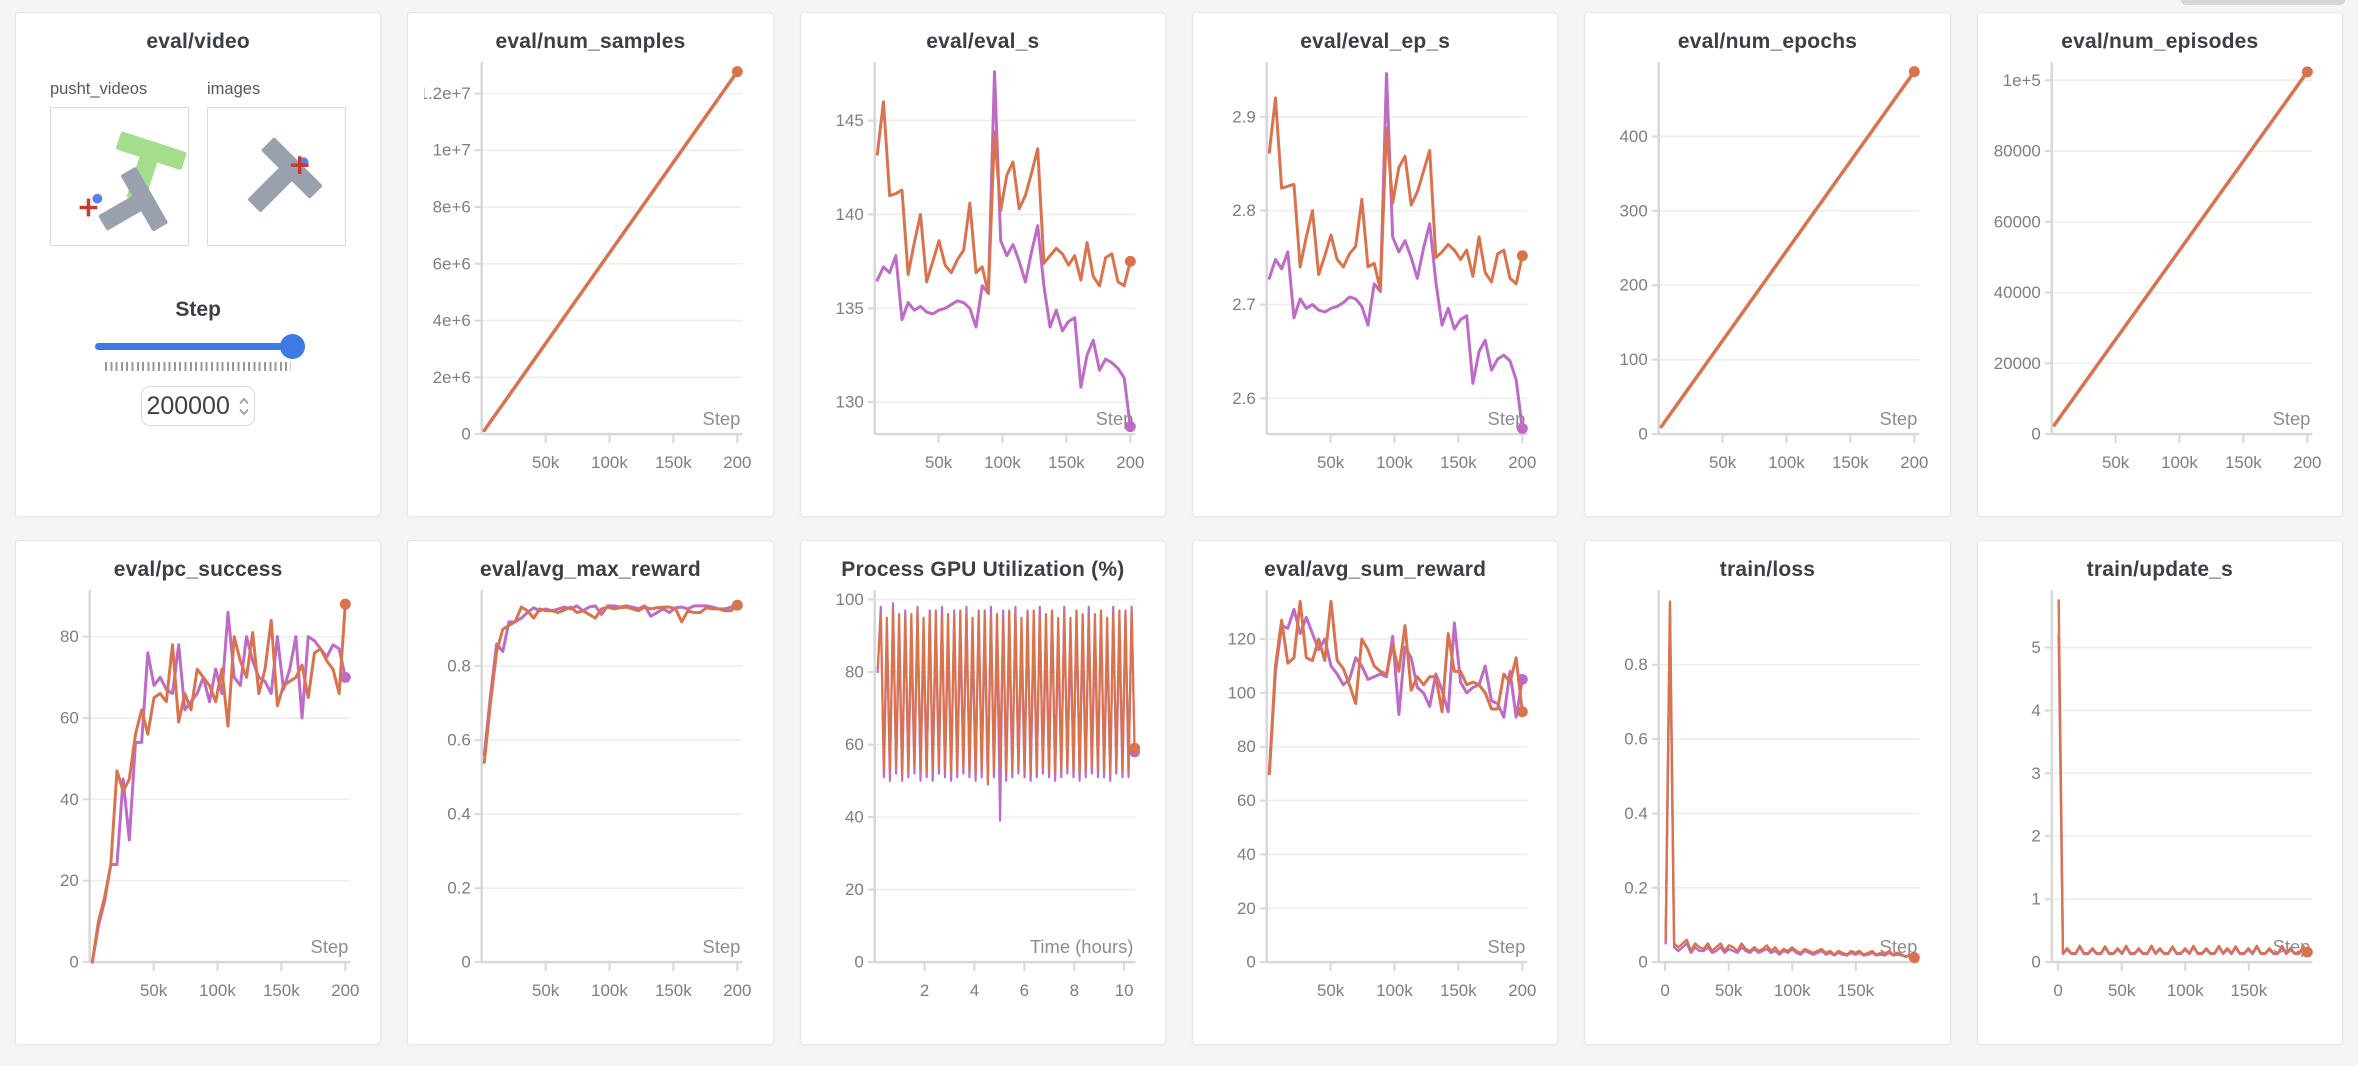 The image size is (2358, 1066). What do you see at coordinates (198, 163) in the screenshot?
I see `media-row: pusht_videos` at bounding box center [198, 163].